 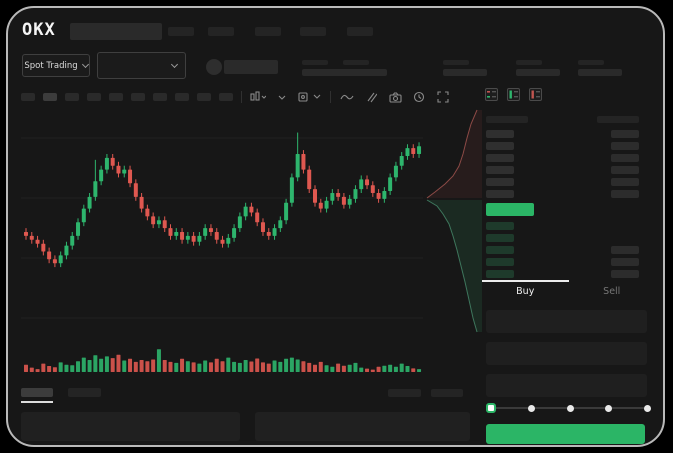 What do you see at coordinates (525, 291) in the screenshot?
I see `tab-buy: Buy` at bounding box center [525, 291].